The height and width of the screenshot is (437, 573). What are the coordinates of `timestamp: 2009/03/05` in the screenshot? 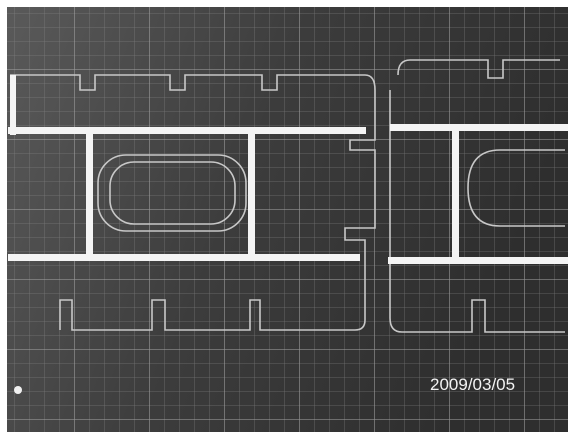 It's located at (472, 384).